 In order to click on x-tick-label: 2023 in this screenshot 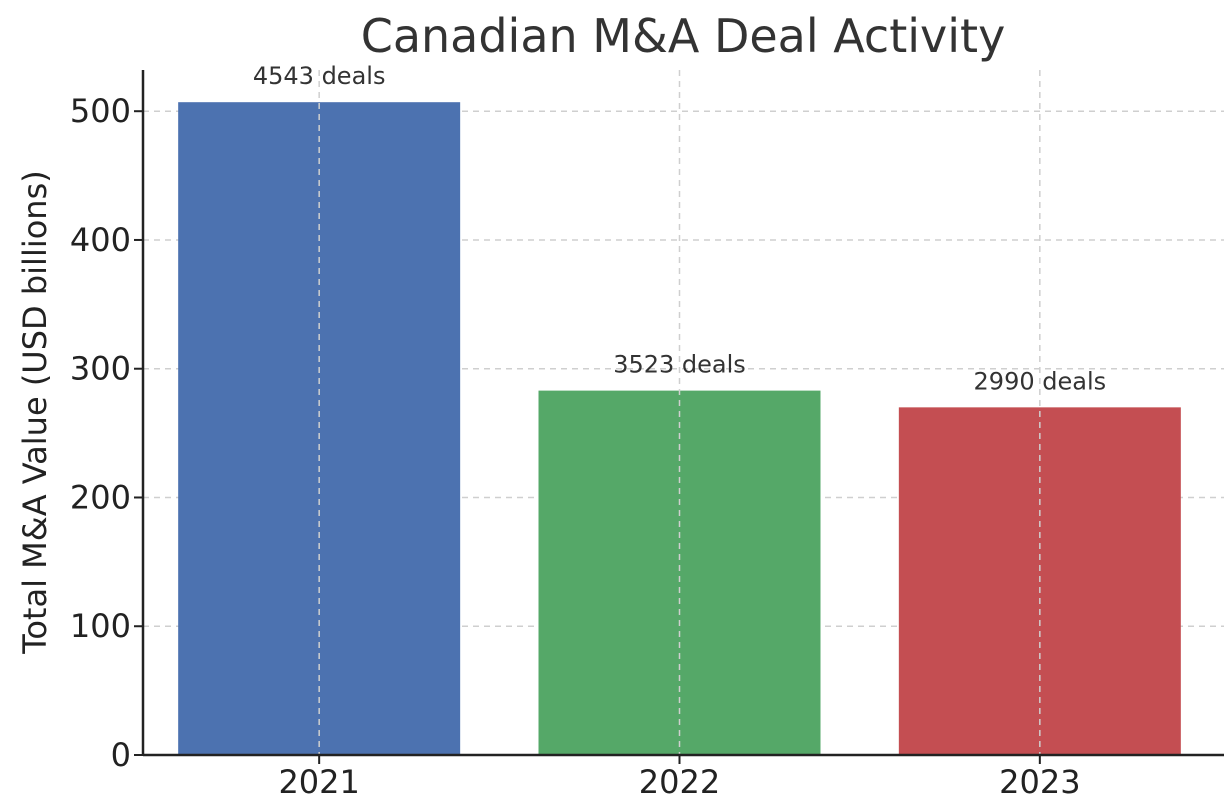, I will do `click(1039, 782)`.